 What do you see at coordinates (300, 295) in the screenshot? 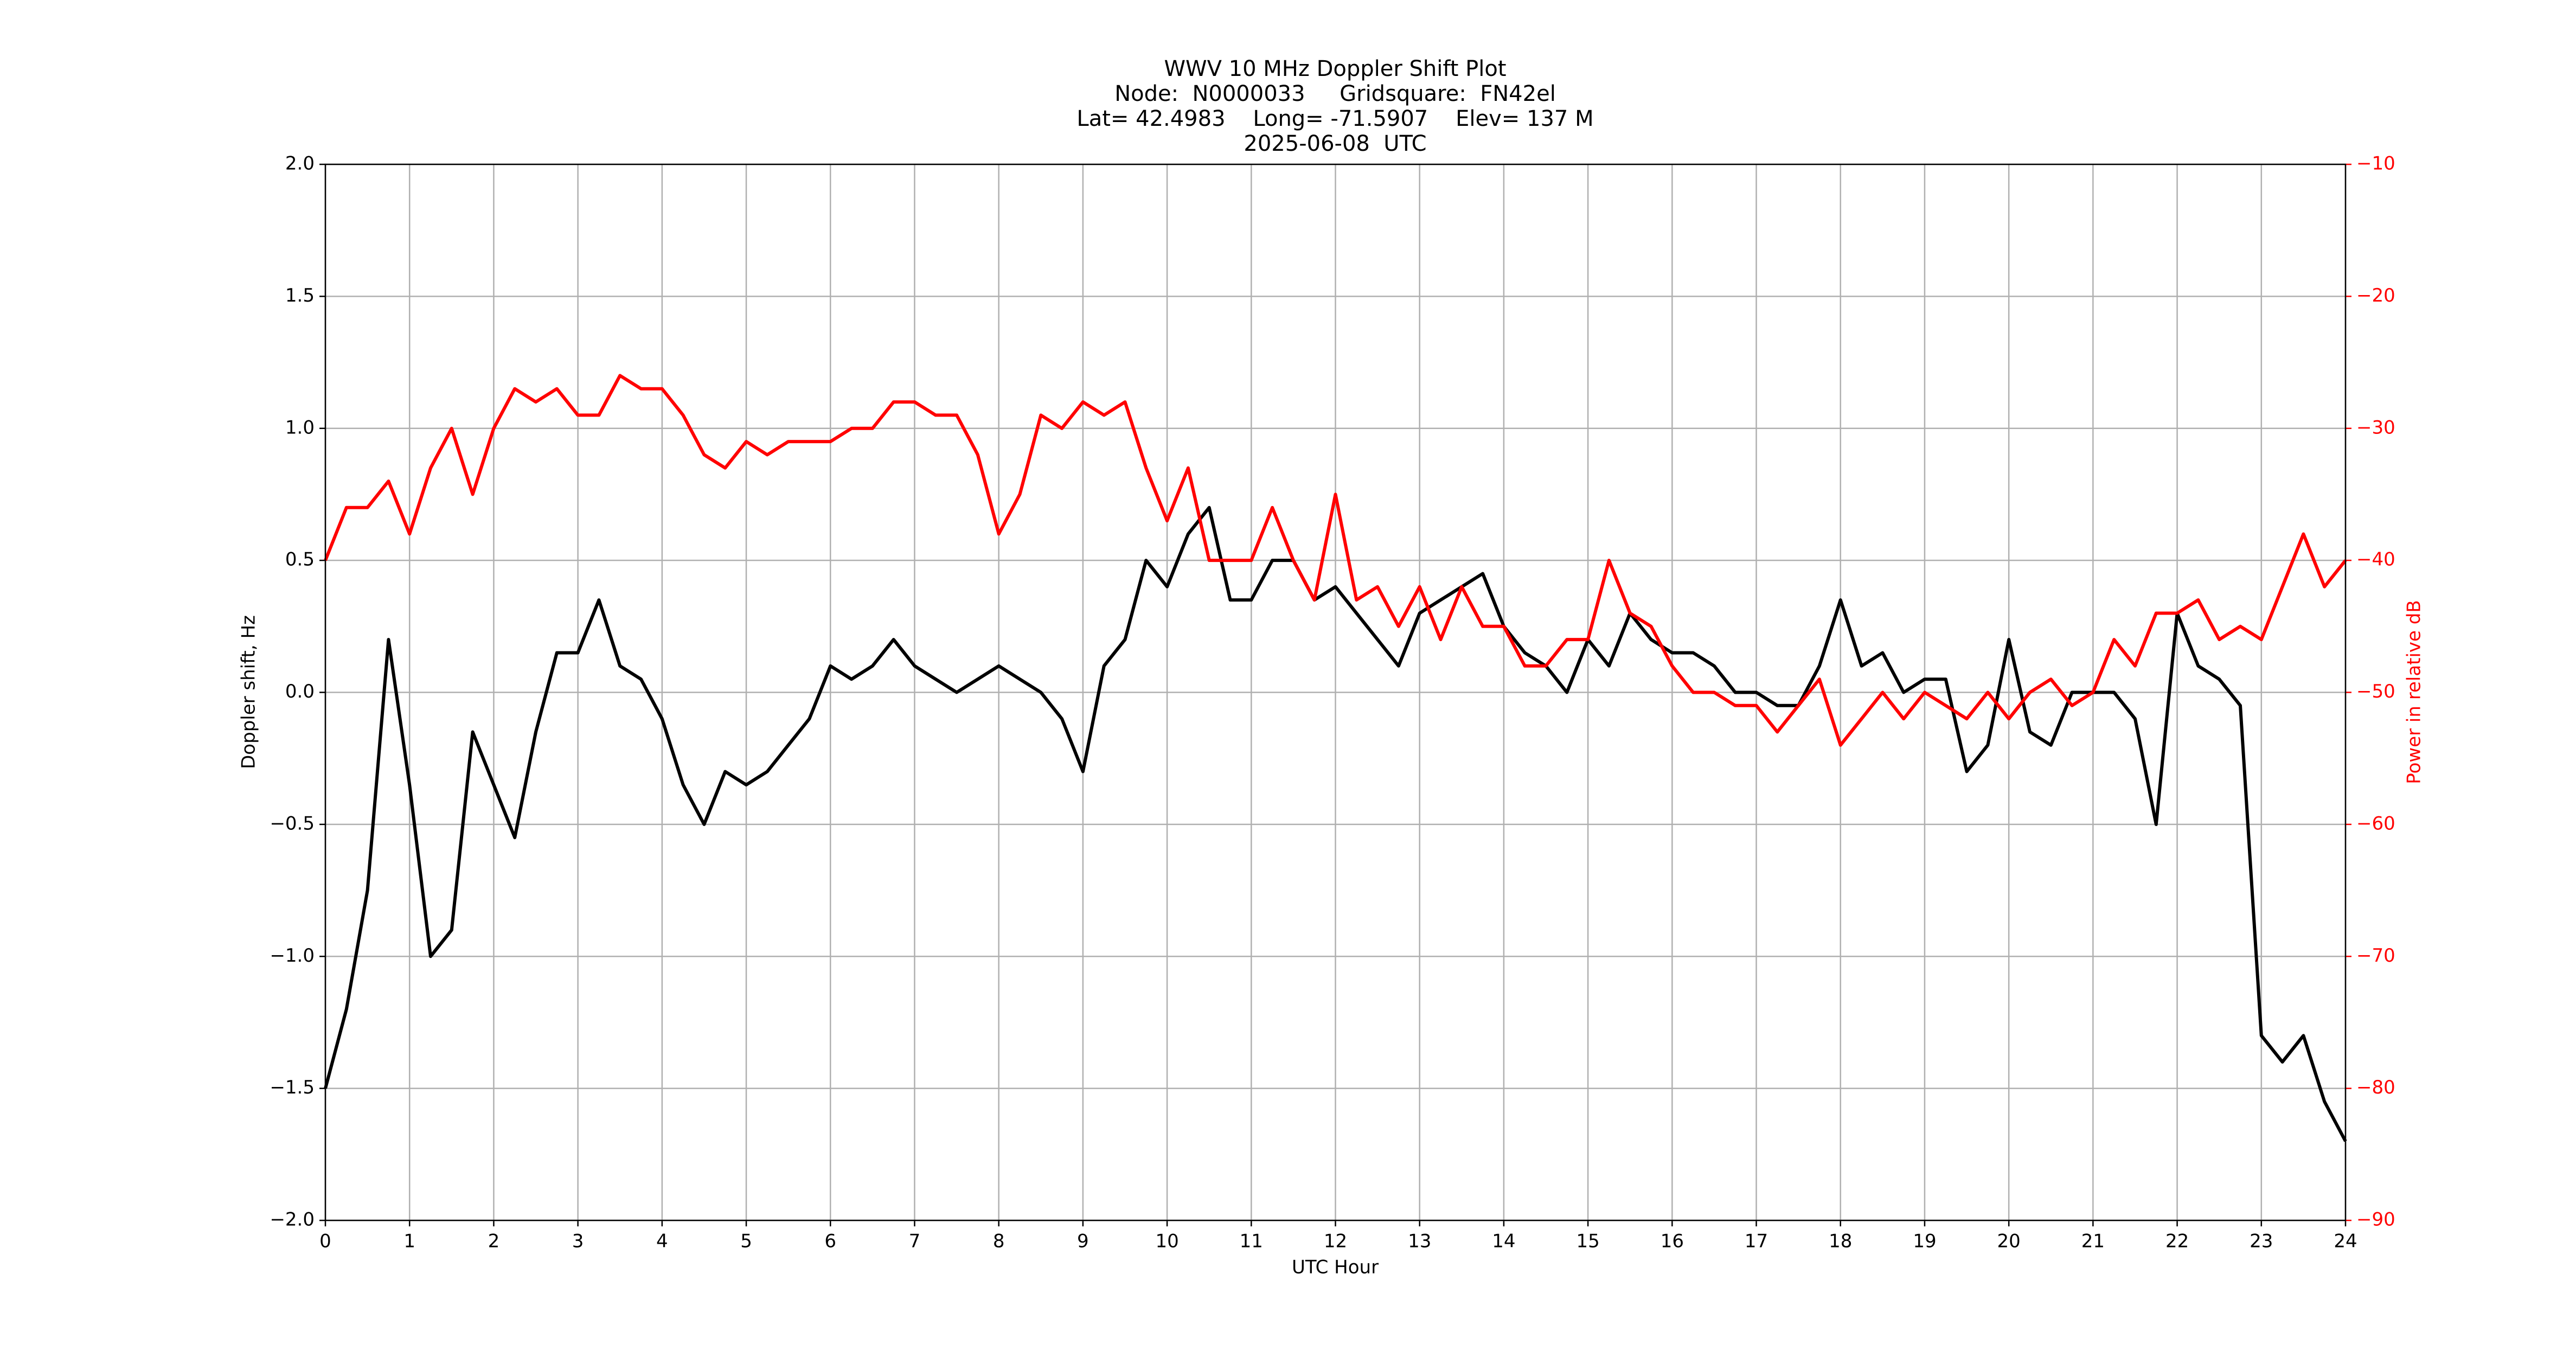
I see `y-tick-label: 1.5` at bounding box center [300, 295].